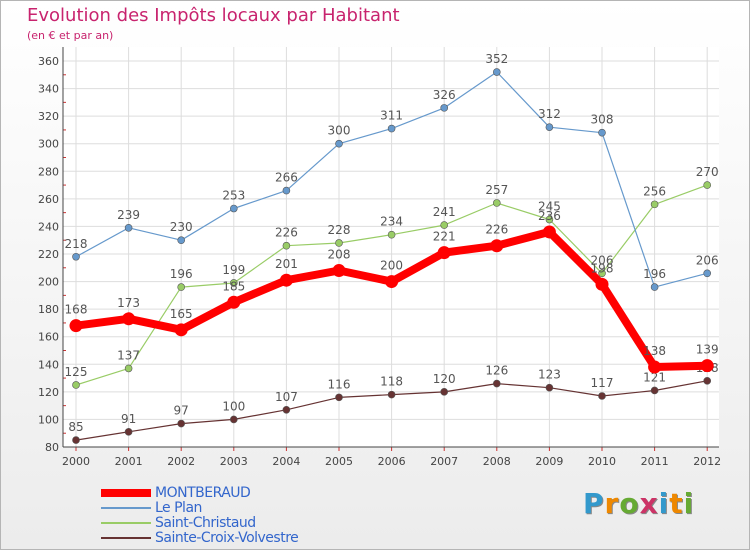  I want to click on data-label: 270, so click(707, 172).